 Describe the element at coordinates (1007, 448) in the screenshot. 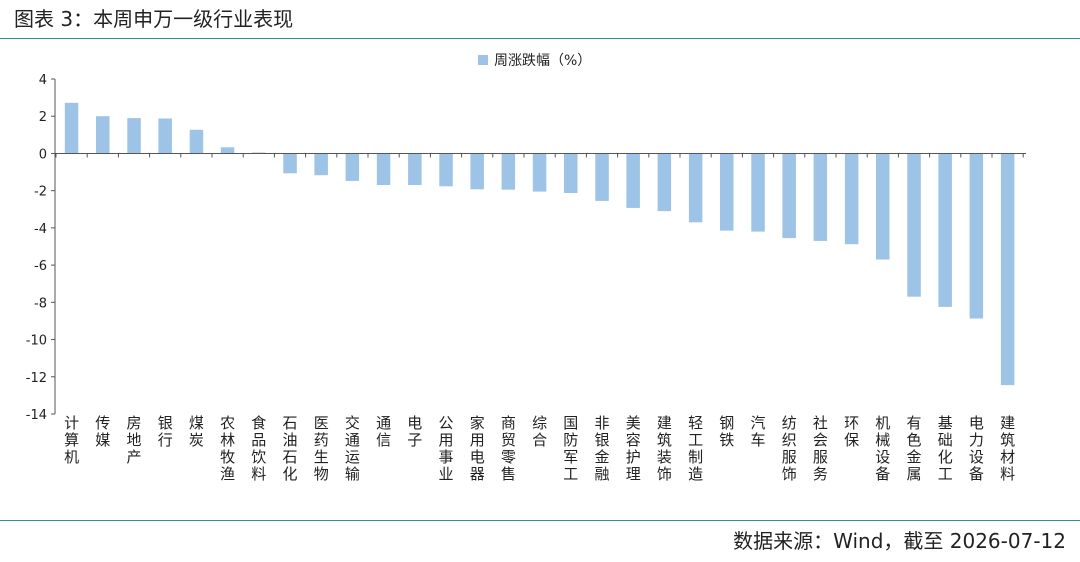

I see `category-label: 建筑材料` at that location.